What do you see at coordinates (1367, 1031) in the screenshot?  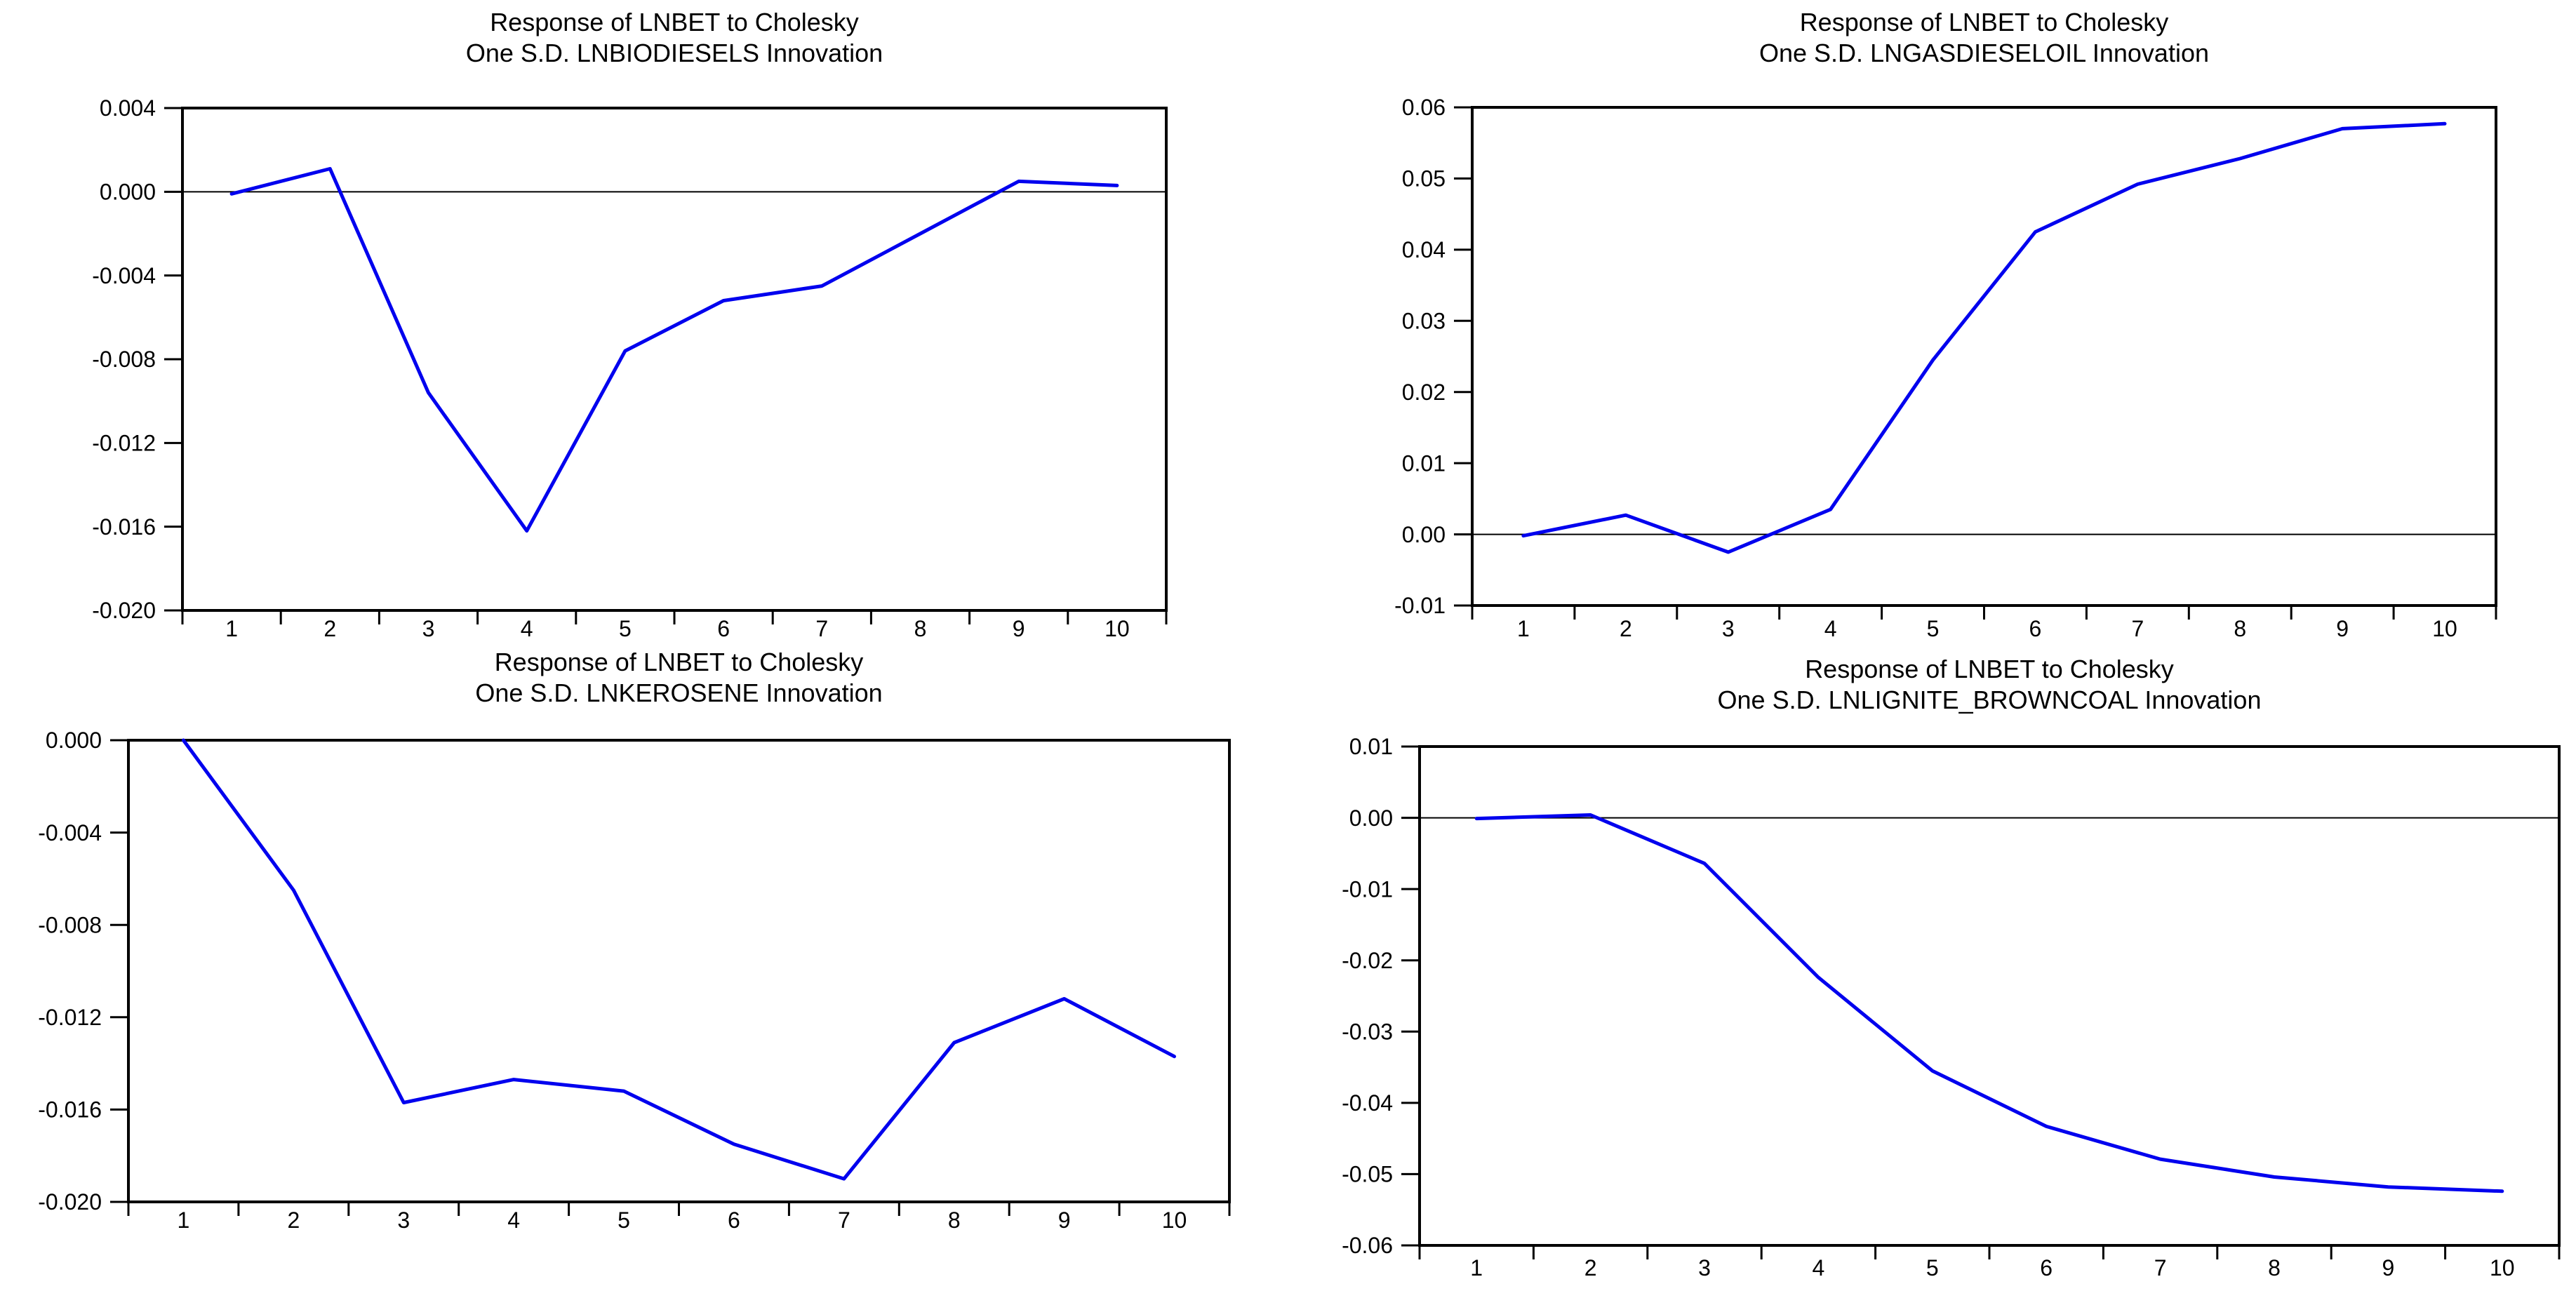 I see `y-tick-label: -0.03` at bounding box center [1367, 1031].